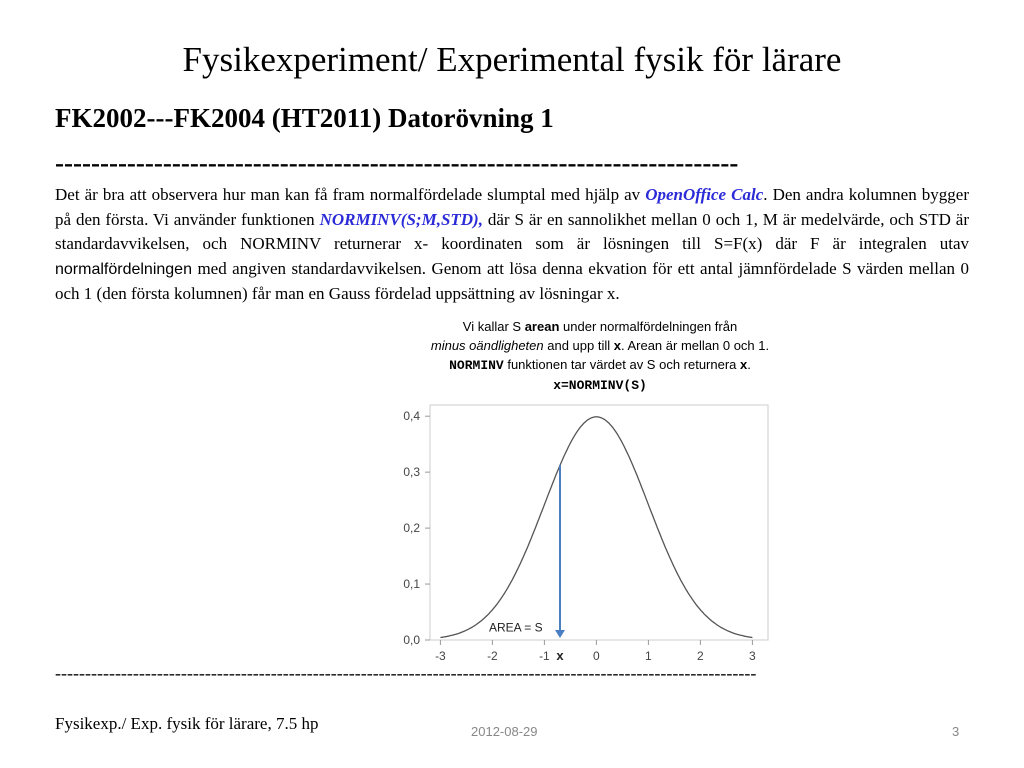 The image size is (1024, 768). I want to click on x-tick-label: 1, so click(648, 656).